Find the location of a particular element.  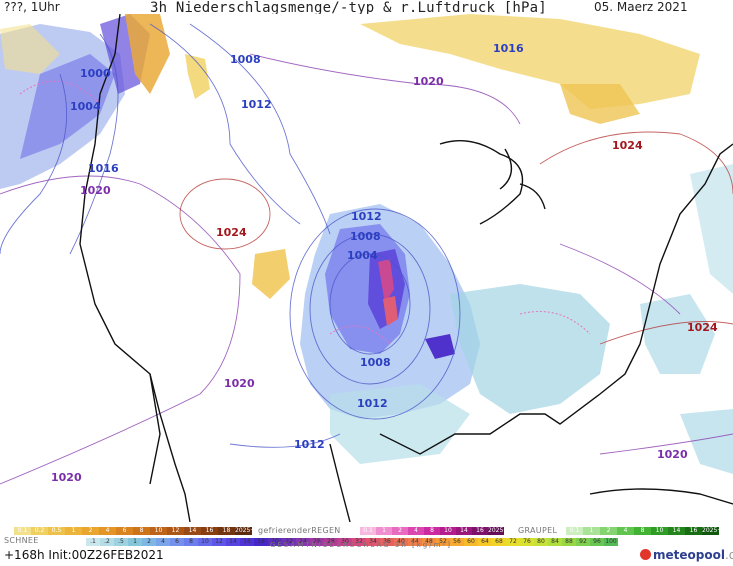

snow-legend-swatch: 8 is located at coordinates (141, 531).